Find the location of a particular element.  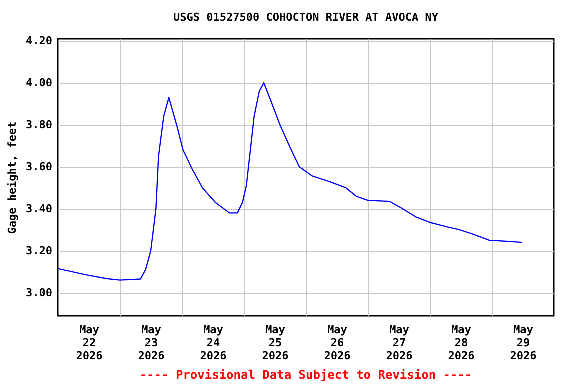

y-tick-label: 3.60 is located at coordinates (39, 167).